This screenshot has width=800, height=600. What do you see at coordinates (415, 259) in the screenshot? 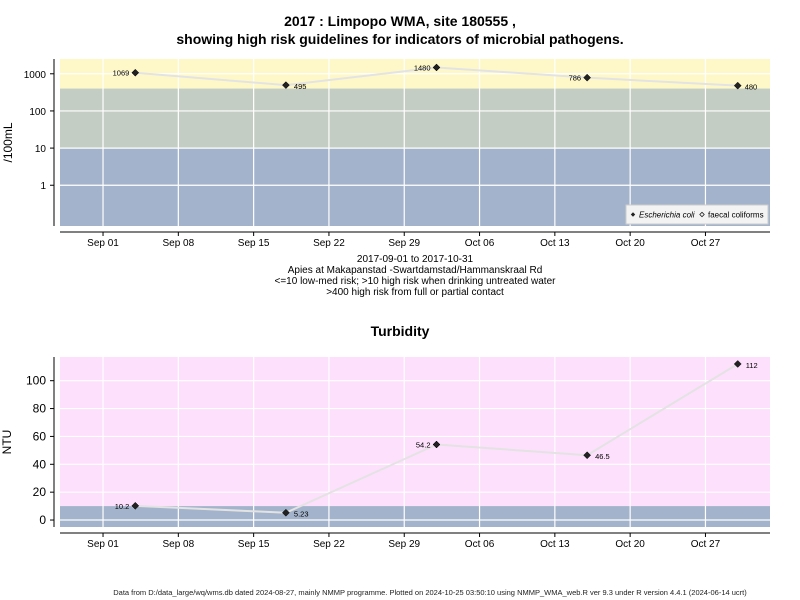
I see `caption-date-range: 2017-09-01 to 2017-10-31` at bounding box center [415, 259].